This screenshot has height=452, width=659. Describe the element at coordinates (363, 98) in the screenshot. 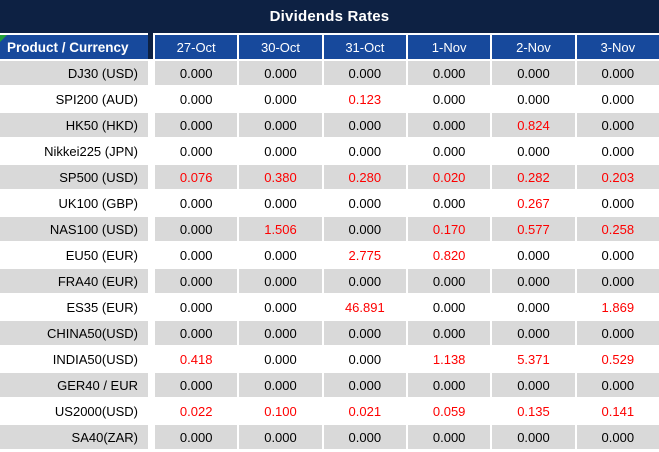

I see `dividend-value-cell: 0.123` at that location.